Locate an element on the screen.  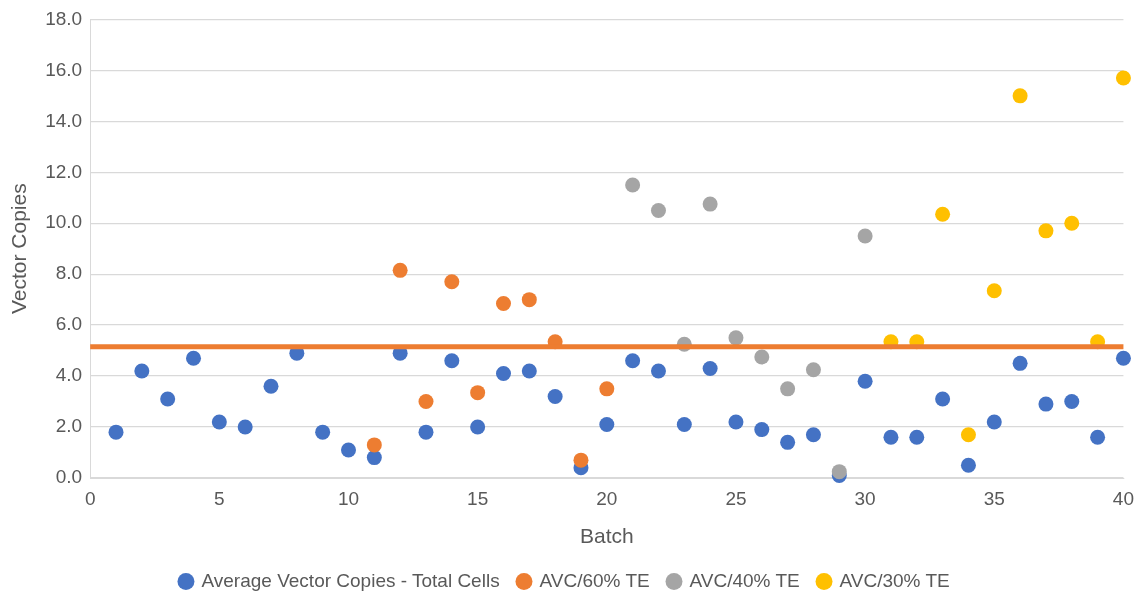
y-tick-label: 8.0 is located at coordinates (69, 273).